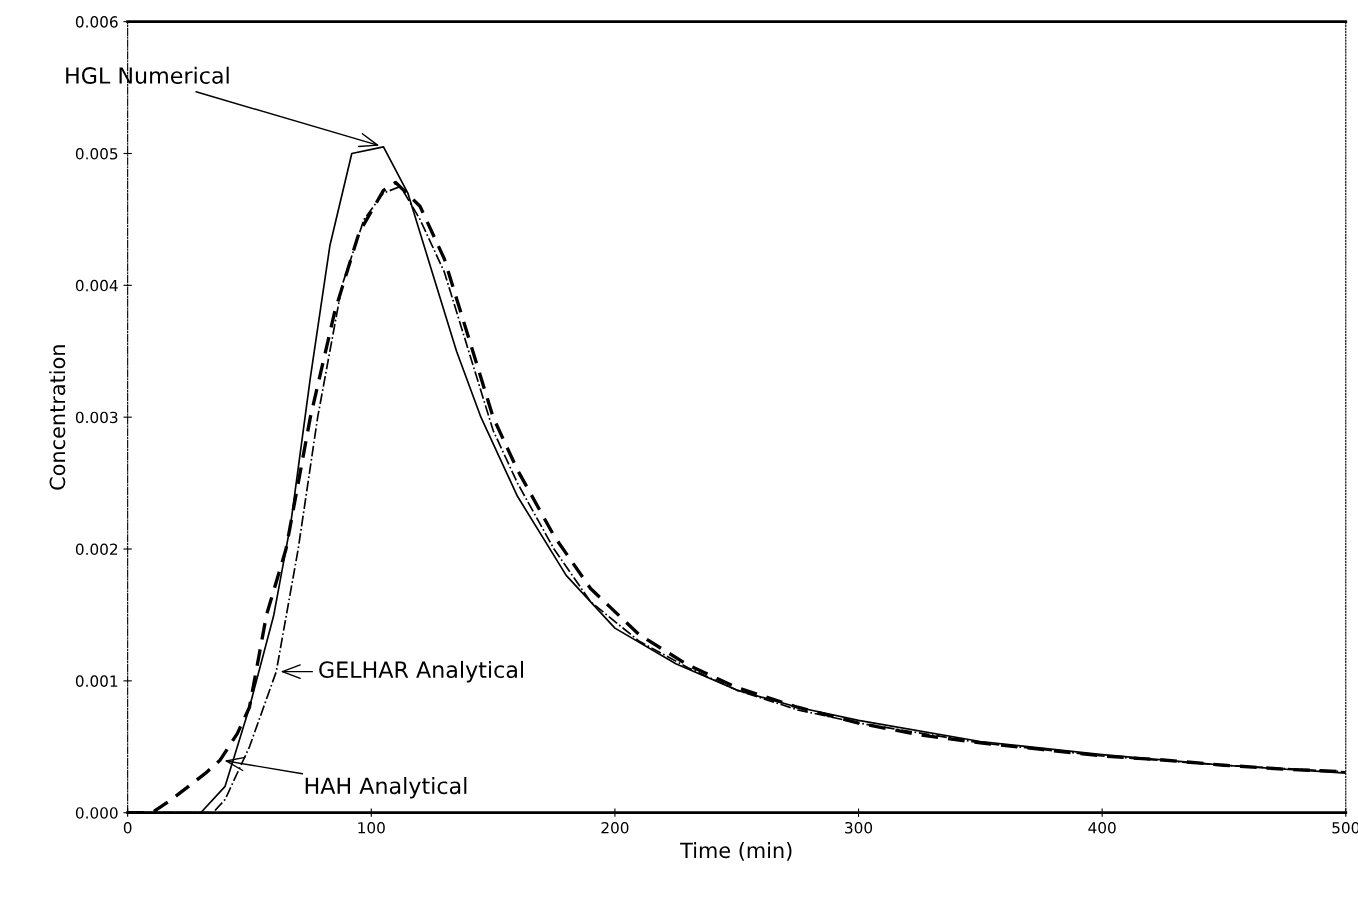 This screenshot has width=1358, height=902. I want to click on annotation: HGL Numerical, so click(147, 75).